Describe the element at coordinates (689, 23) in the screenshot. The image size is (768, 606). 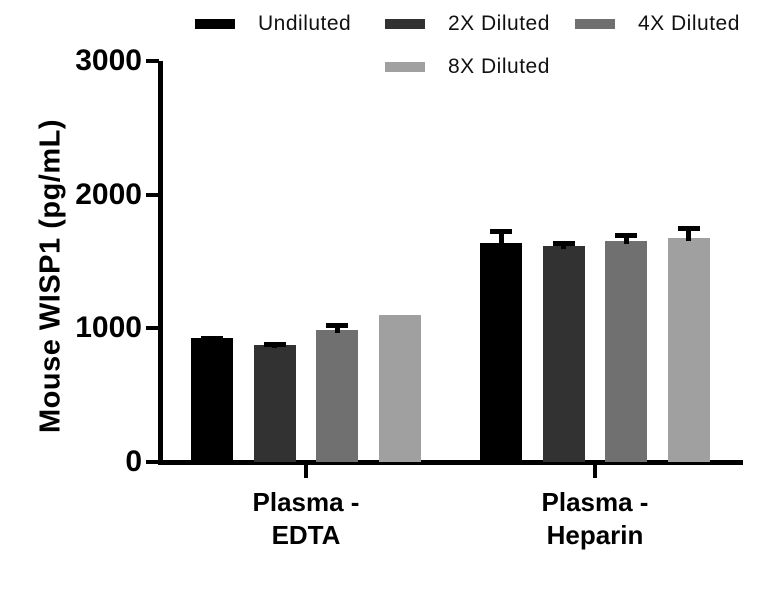
I see `legend-label-4x-diluted: 4X Diluted` at that location.